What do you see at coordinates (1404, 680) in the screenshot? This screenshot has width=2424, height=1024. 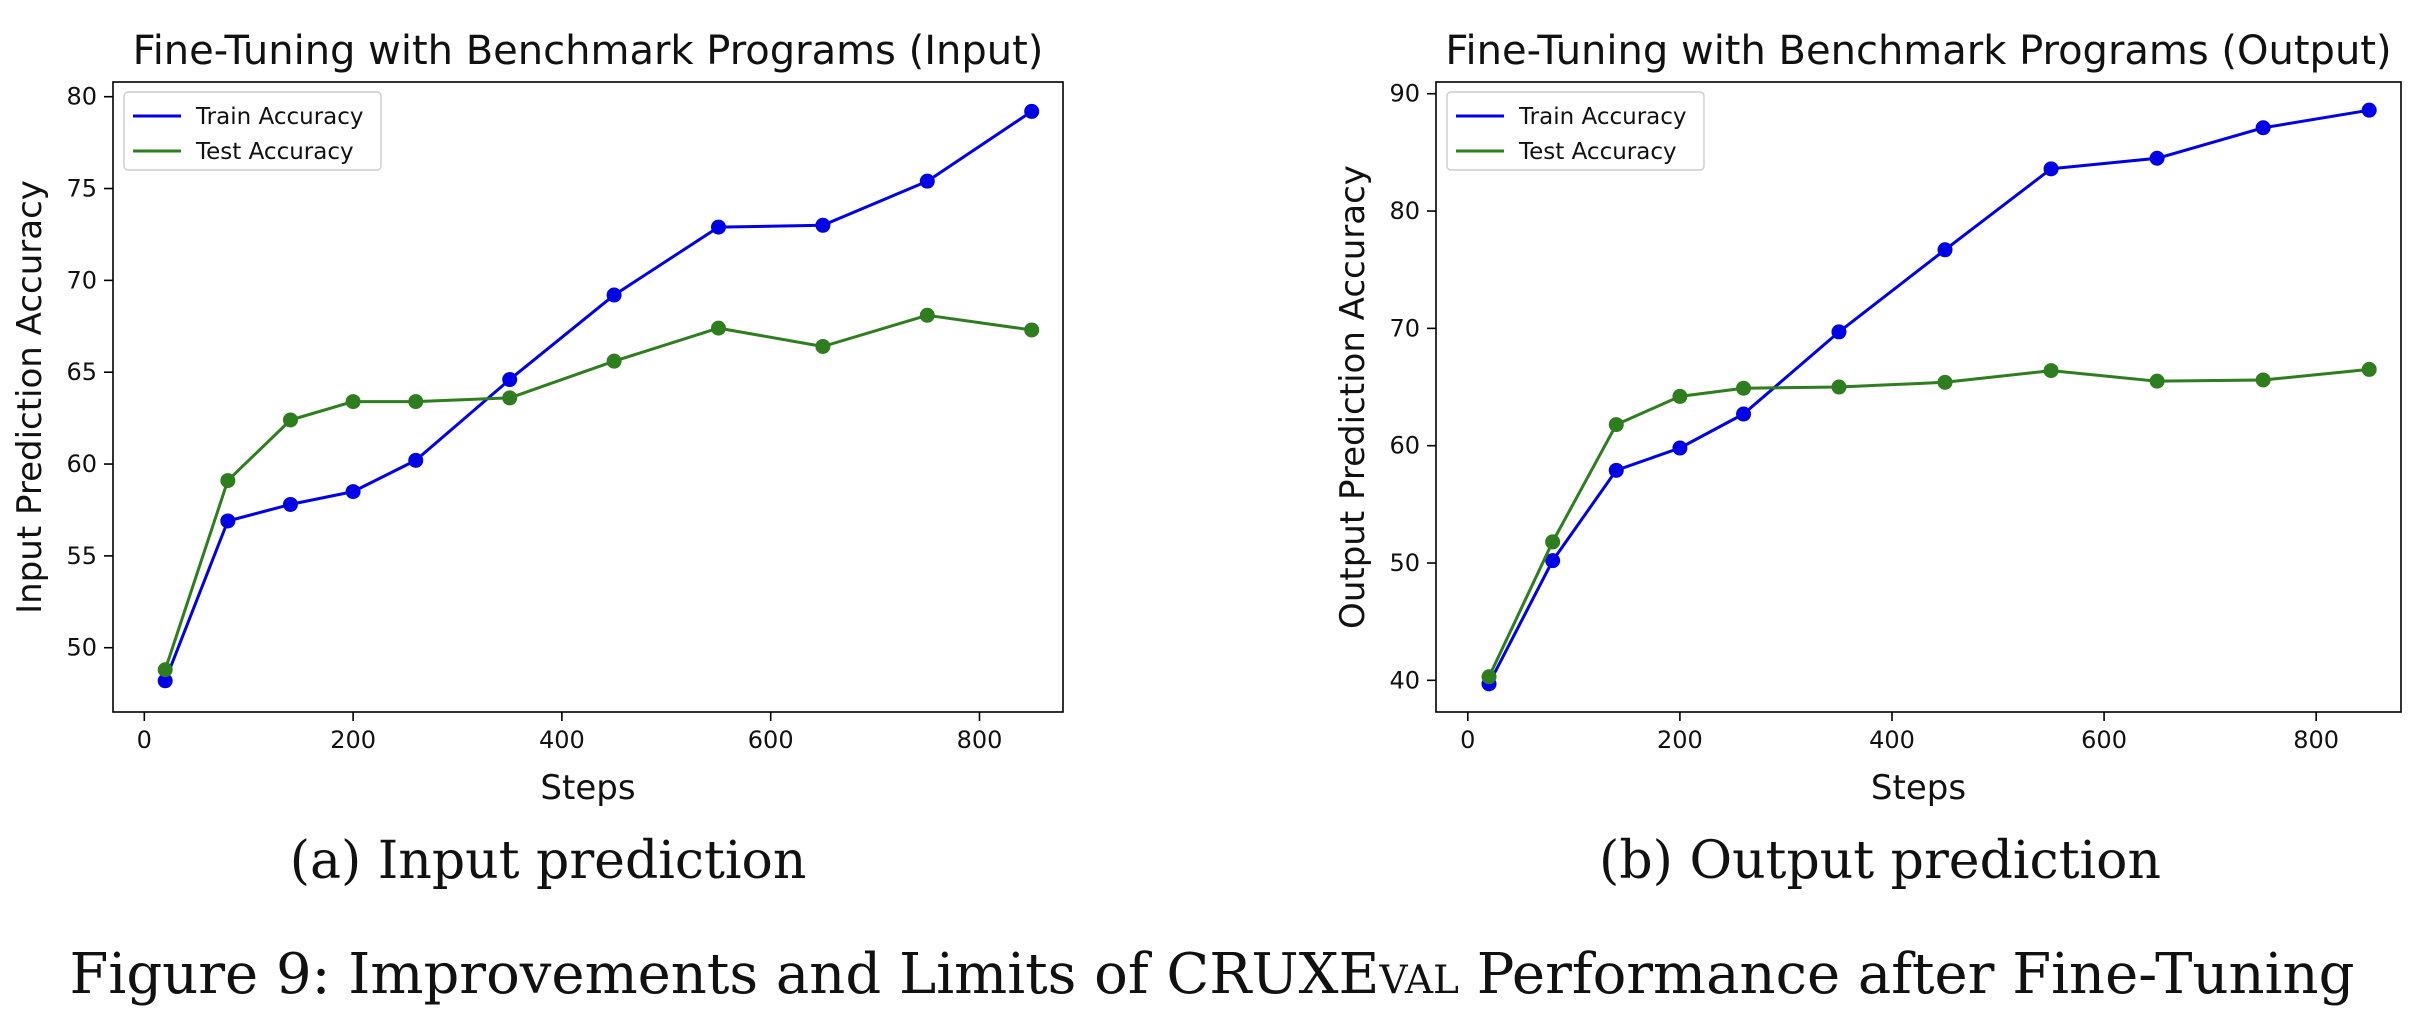 I see `y-tick-label: 40` at bounding box center [1404, 680].